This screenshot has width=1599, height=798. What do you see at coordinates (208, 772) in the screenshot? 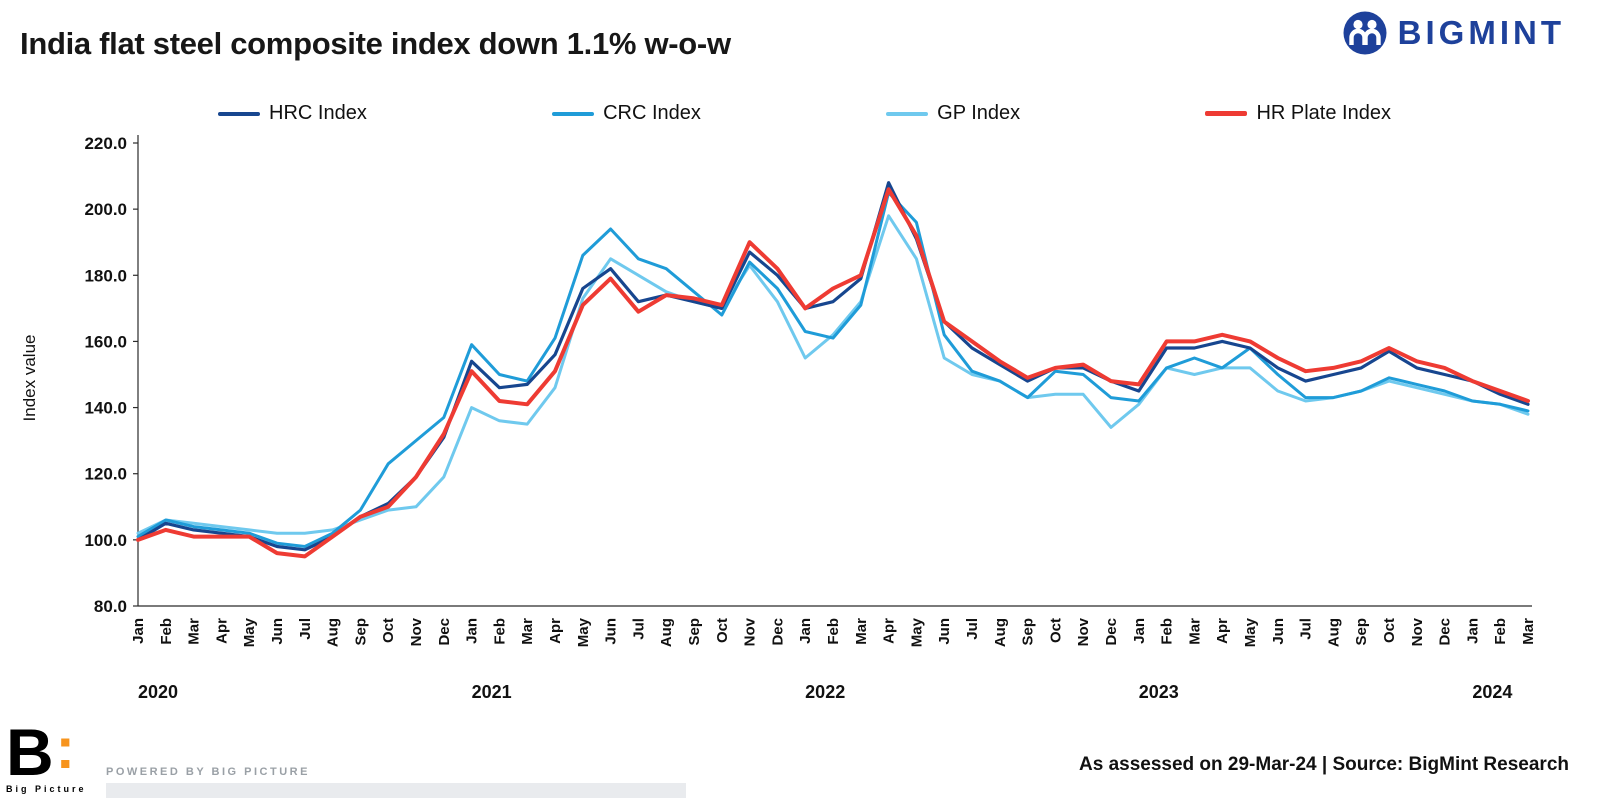
I see `powered-by-text: POWERED BY BIG PICTURE` at bounding box center [208, 772].